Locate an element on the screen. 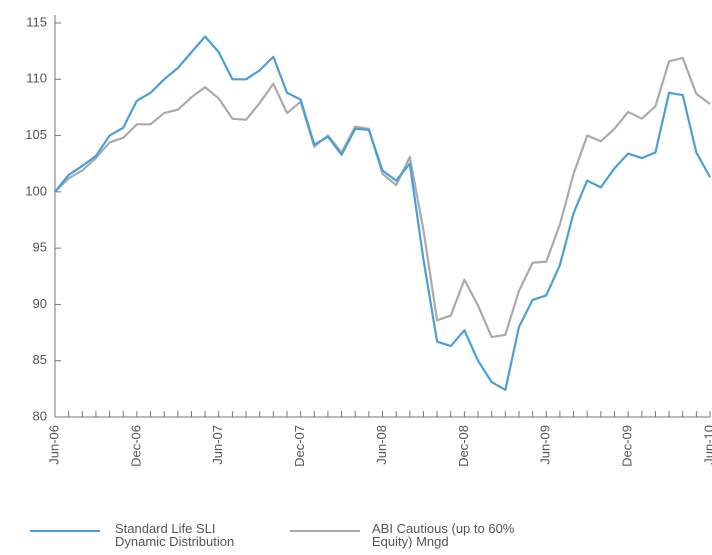  y-tick-label: 110 is located at coordinates (36, 78).